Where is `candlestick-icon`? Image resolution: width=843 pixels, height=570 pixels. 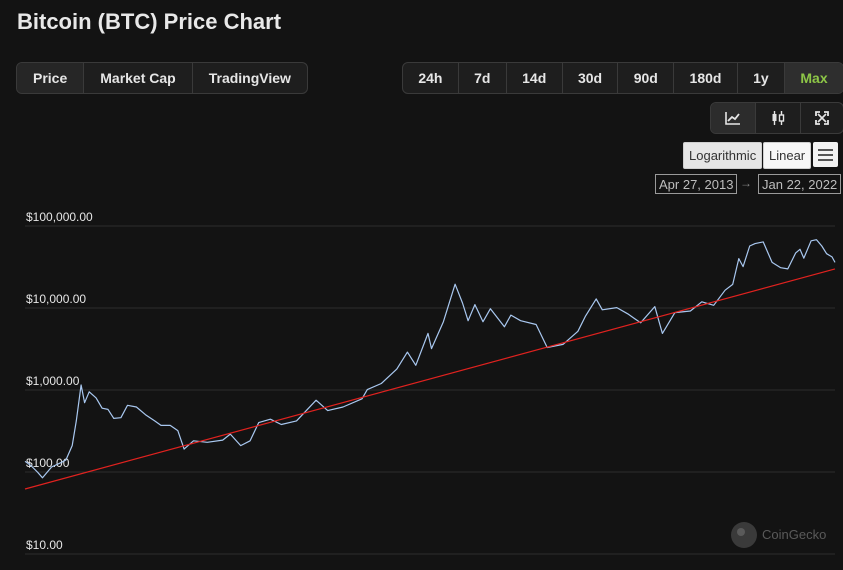
candlestick-icon is located at coordinates (778, 118).